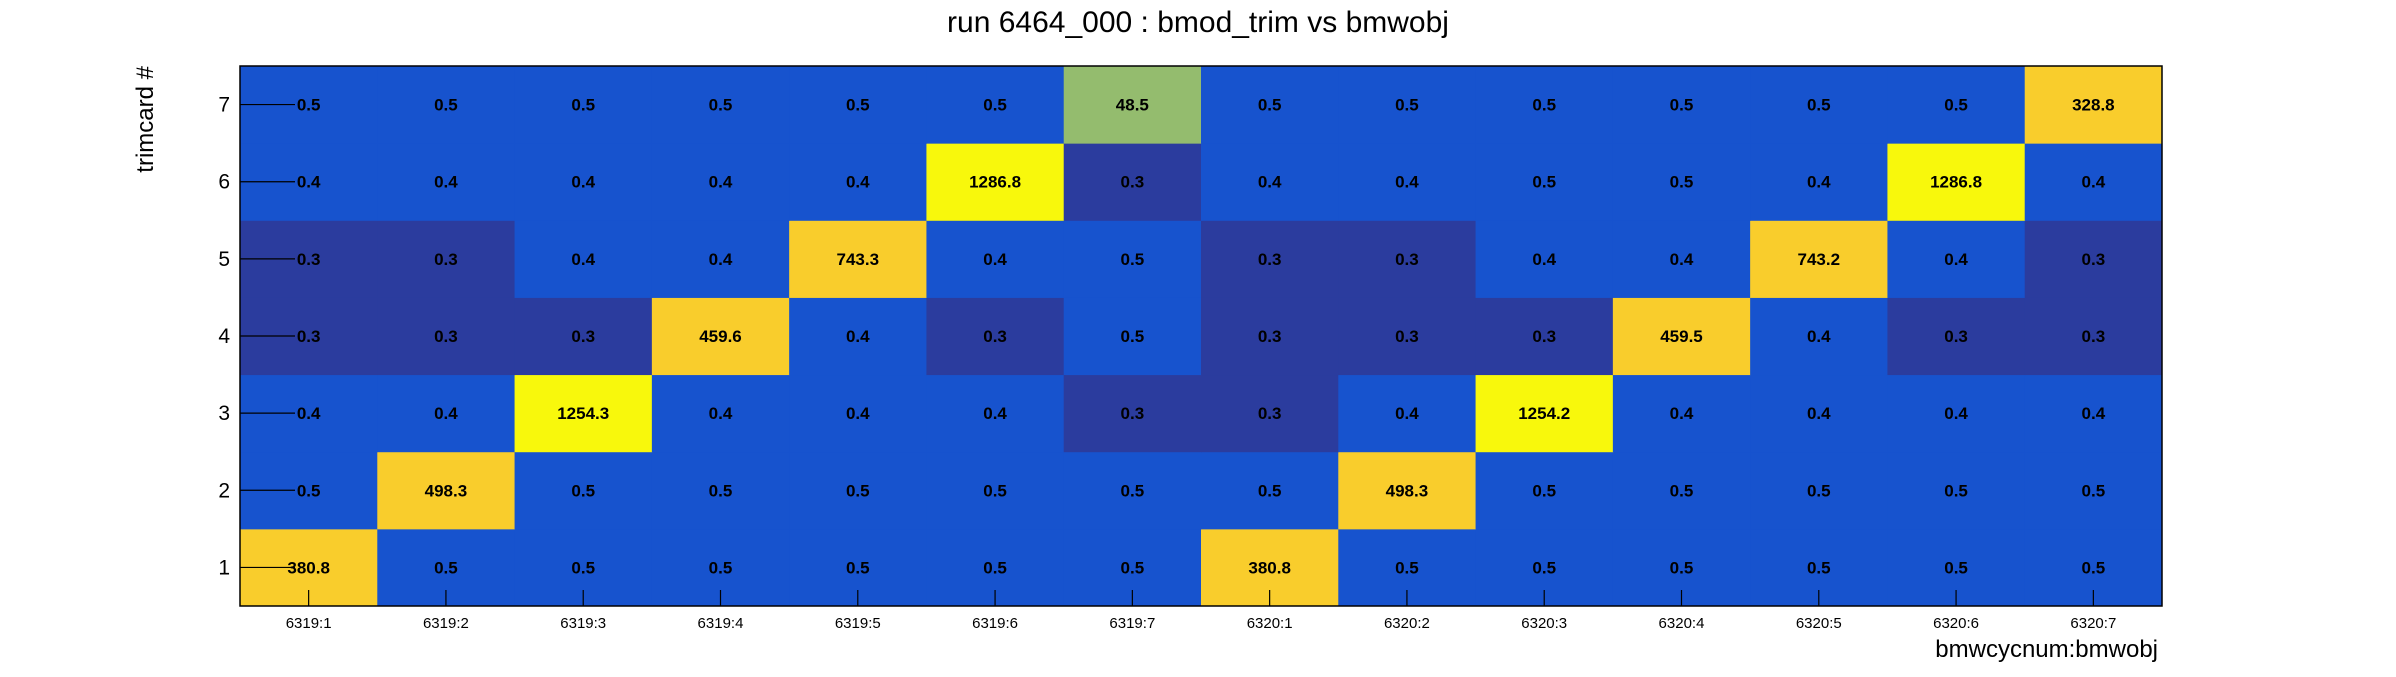  Describe the element at coordinates (1269, 567) in the screenshot. I see `cell-value-label: 380.8` at that location.